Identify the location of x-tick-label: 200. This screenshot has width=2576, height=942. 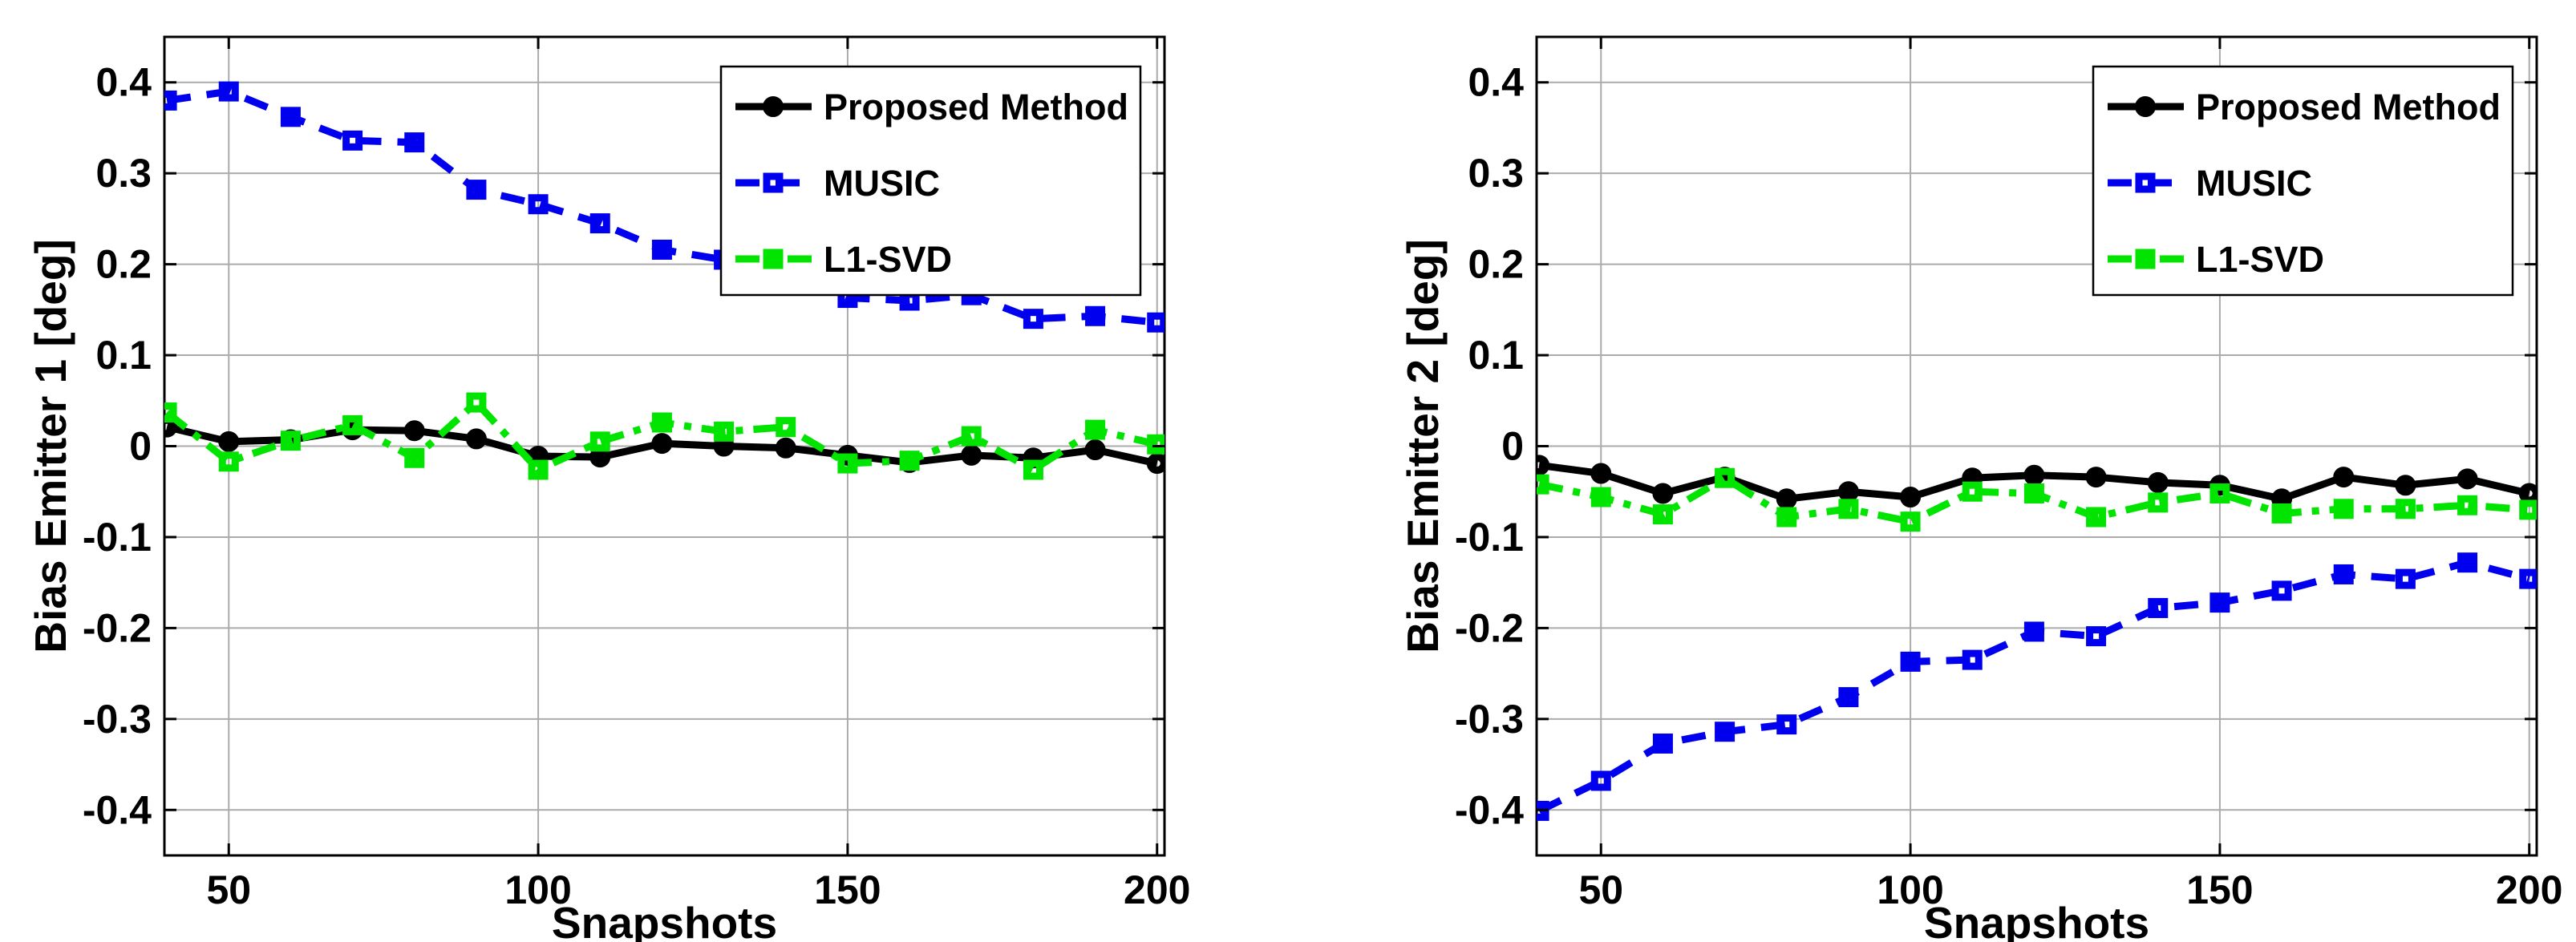
(1157, 890).